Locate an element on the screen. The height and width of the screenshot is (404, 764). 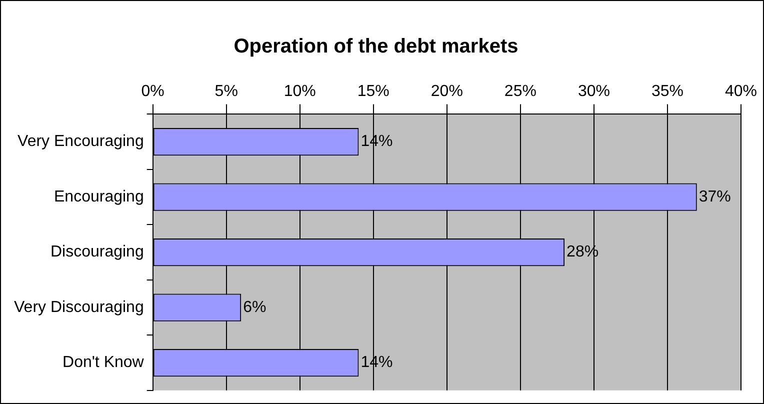
data-label: 6% is located at coordinates (254, 307).